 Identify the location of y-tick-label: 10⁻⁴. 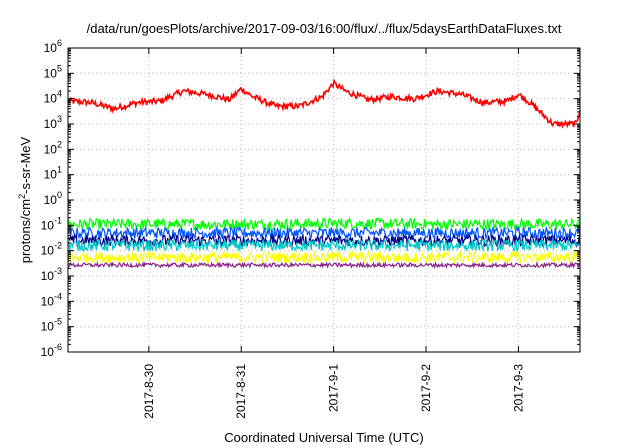
(51, 299).